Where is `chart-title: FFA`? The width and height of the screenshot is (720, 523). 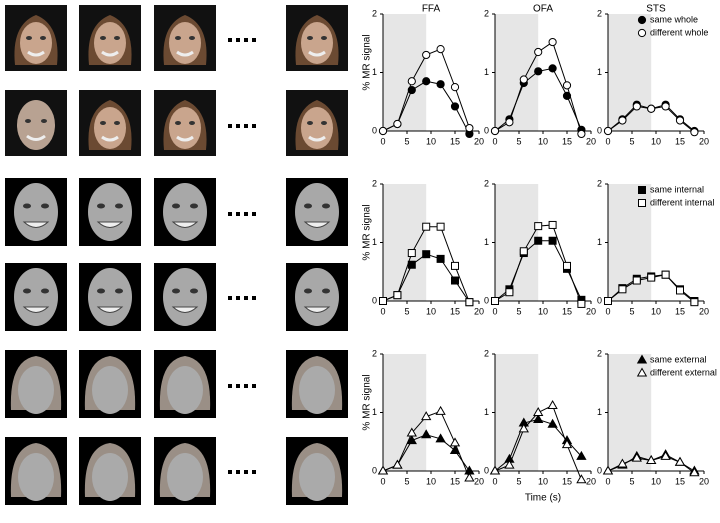
chart-title: FFA is located at coordinates (431, 9).